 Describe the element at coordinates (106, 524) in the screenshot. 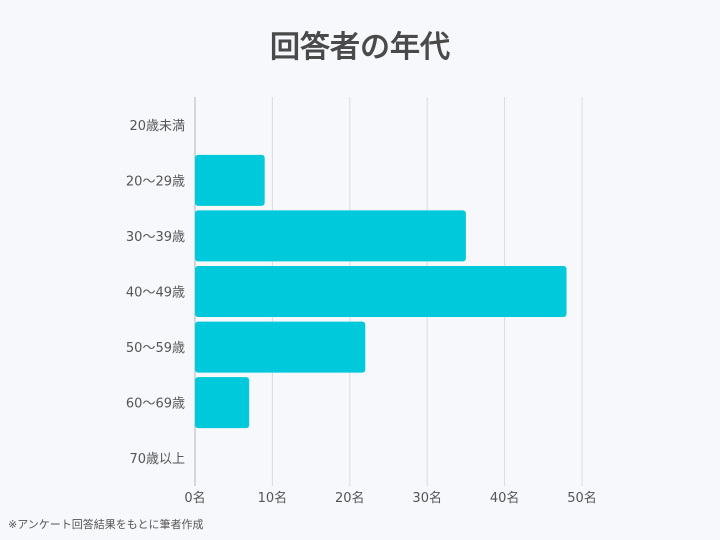

I see `footnote: ※アンケート回答結果をもとに筆者作成` at that location.